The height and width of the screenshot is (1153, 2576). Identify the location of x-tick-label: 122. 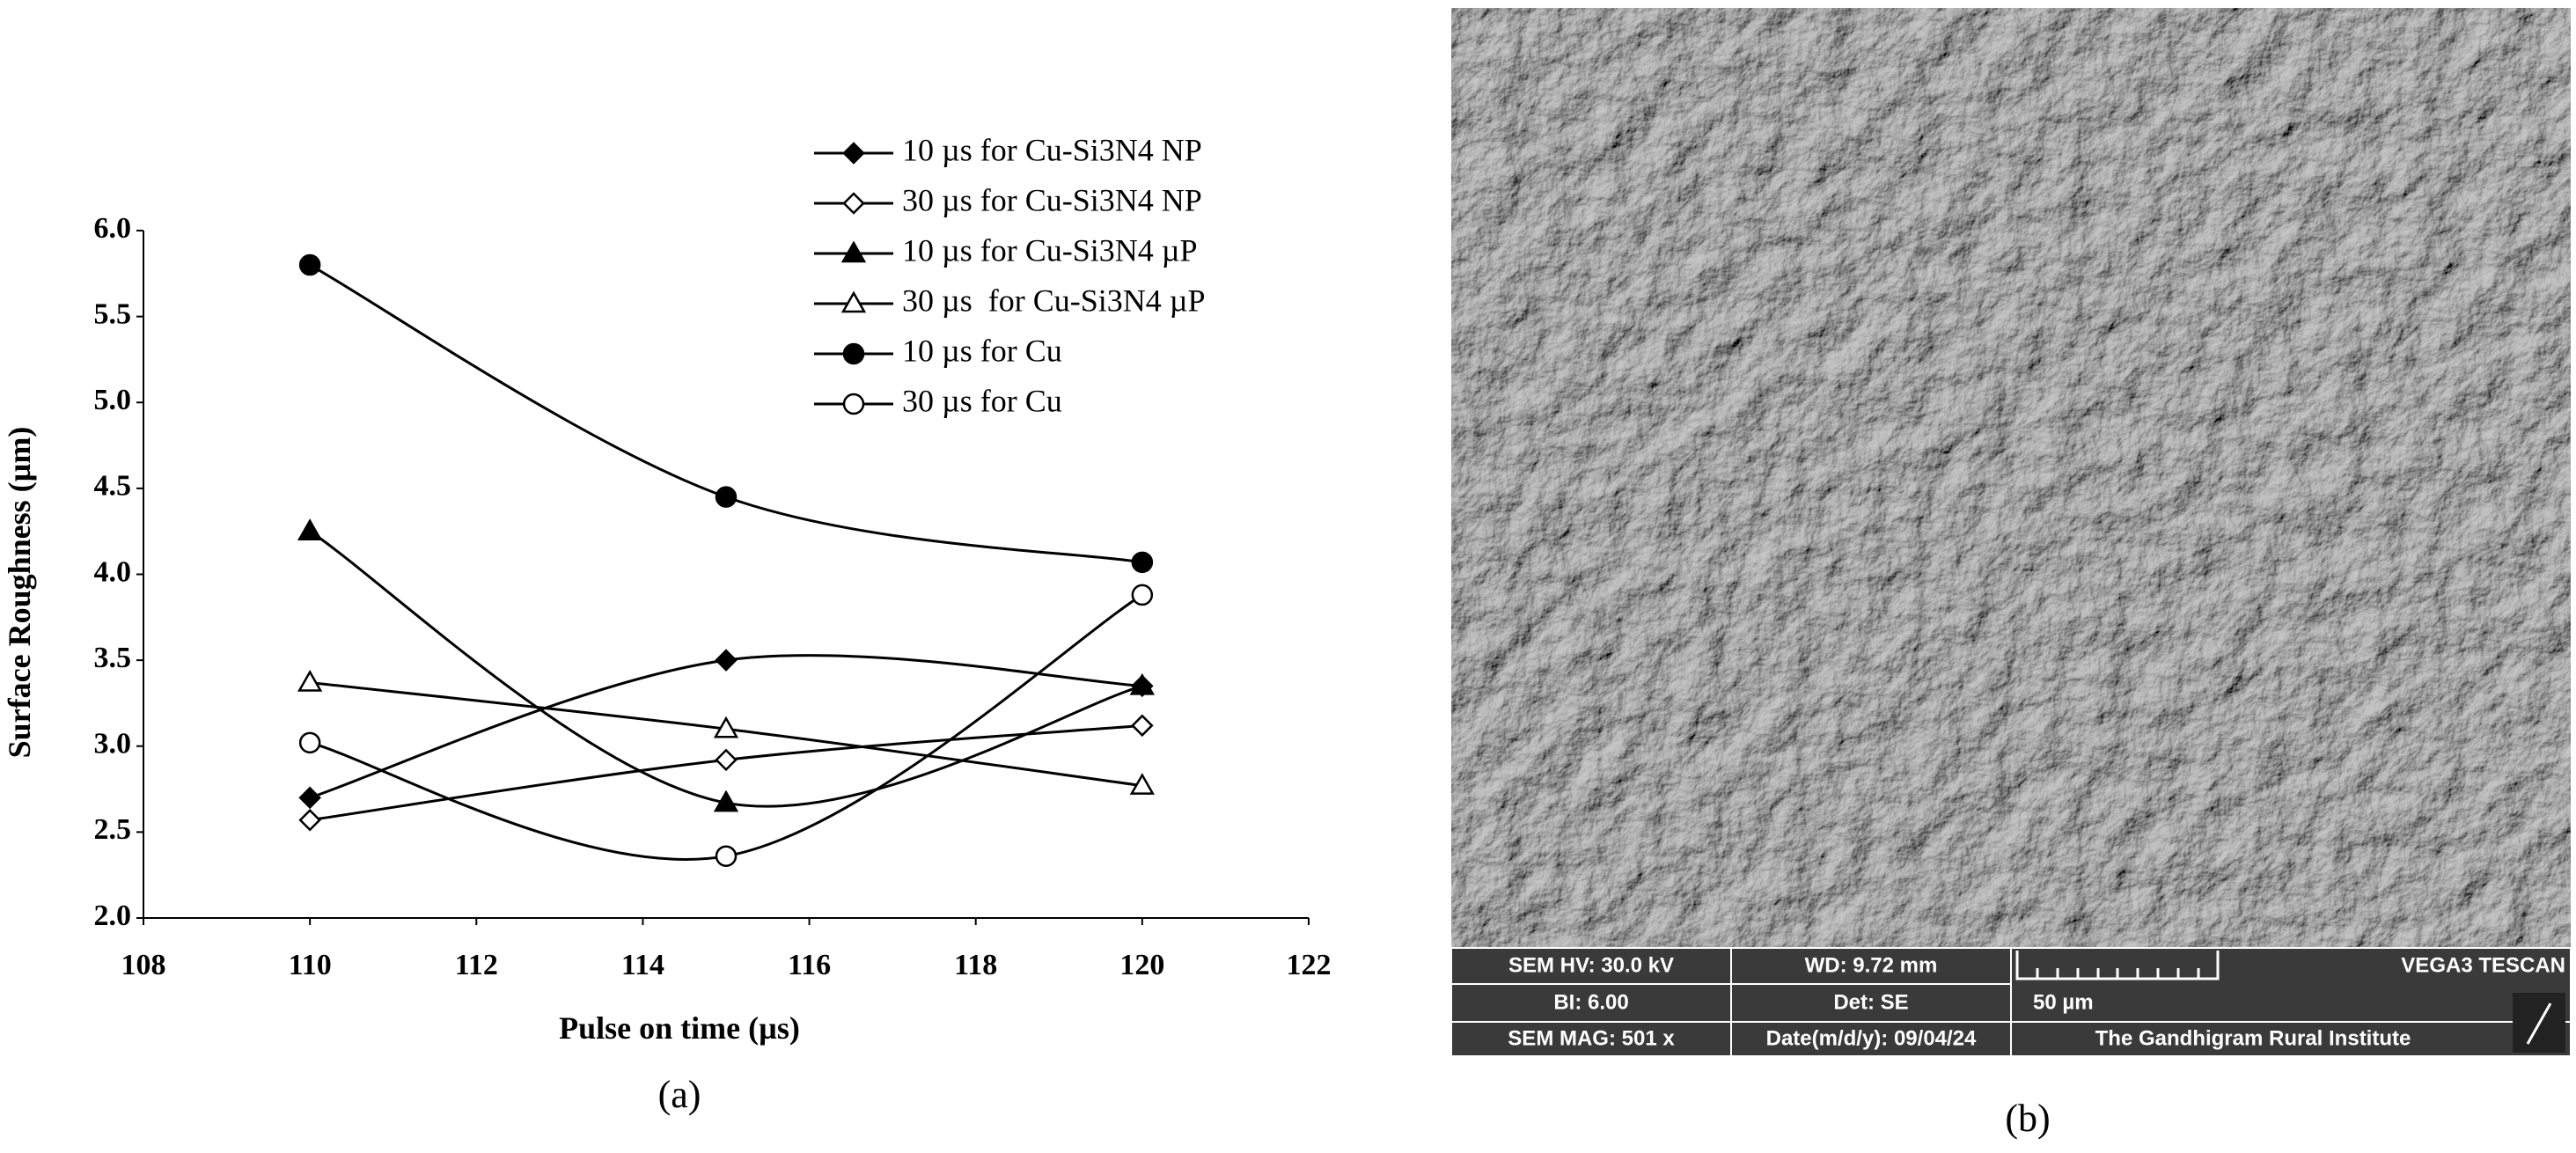
(1309, 965).